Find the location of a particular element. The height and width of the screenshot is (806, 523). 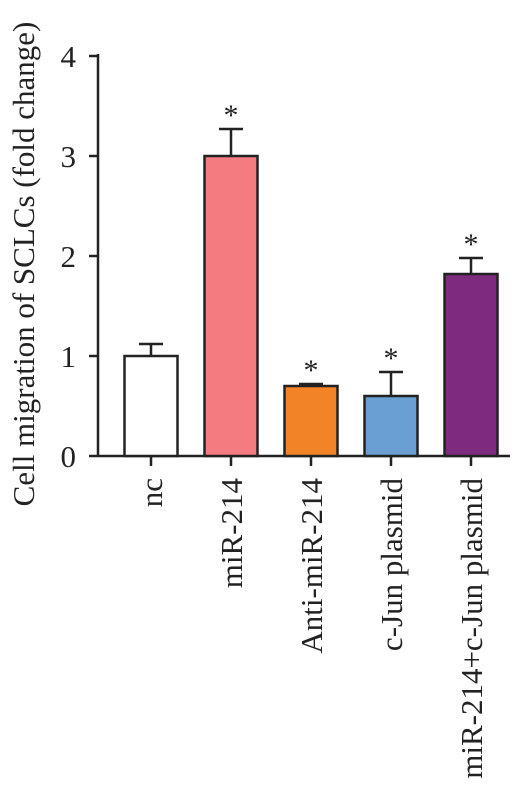

y-tick-label: 0 is located at coordinates (69, 456).